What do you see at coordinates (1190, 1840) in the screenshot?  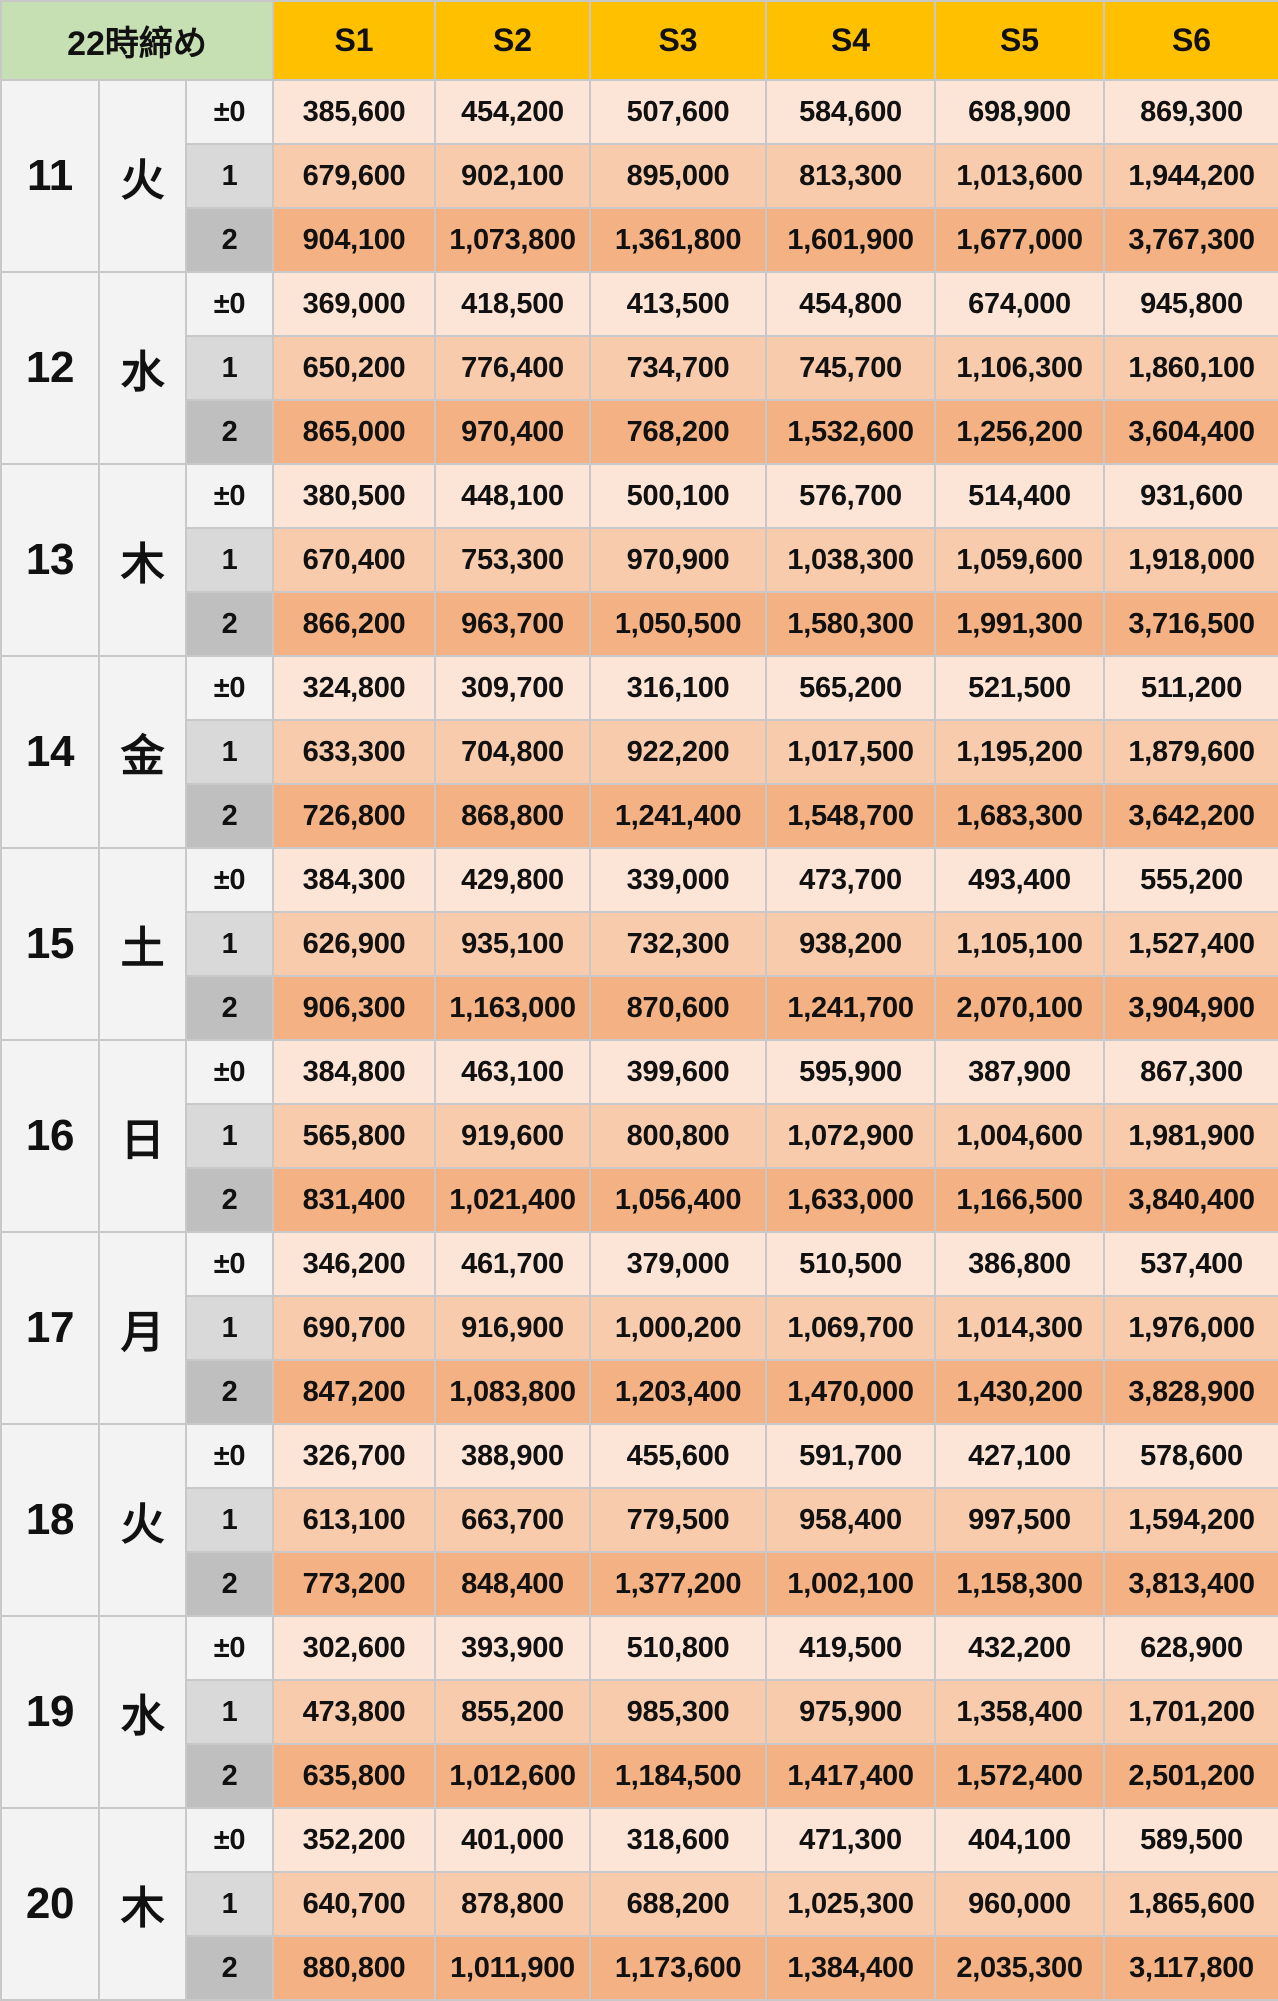 I see `value-cell: 589,500` at bounding box center [1190, 1840].